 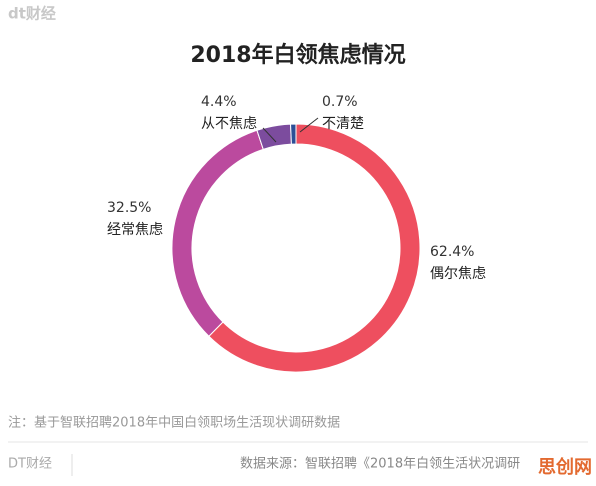 I want to click on brand: DT财经, so click(x=30, y=464).